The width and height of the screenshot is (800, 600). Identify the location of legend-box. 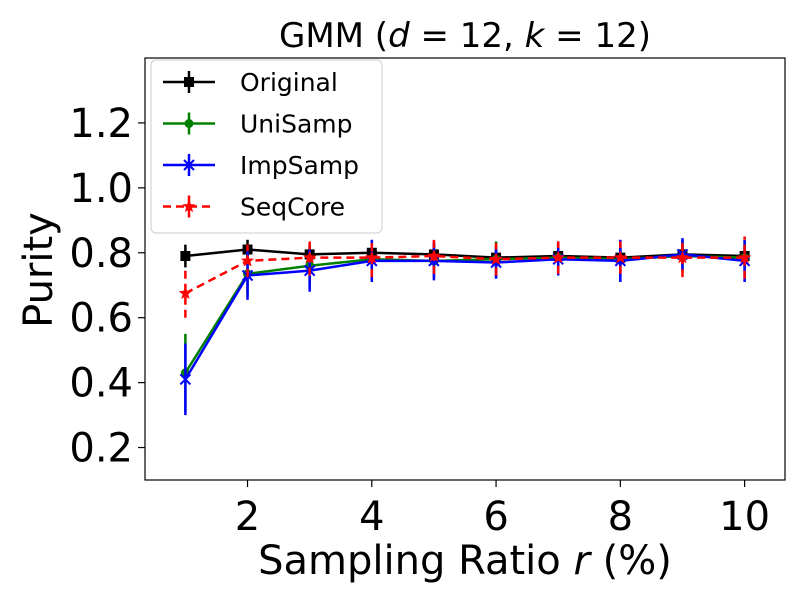
(266, 146).